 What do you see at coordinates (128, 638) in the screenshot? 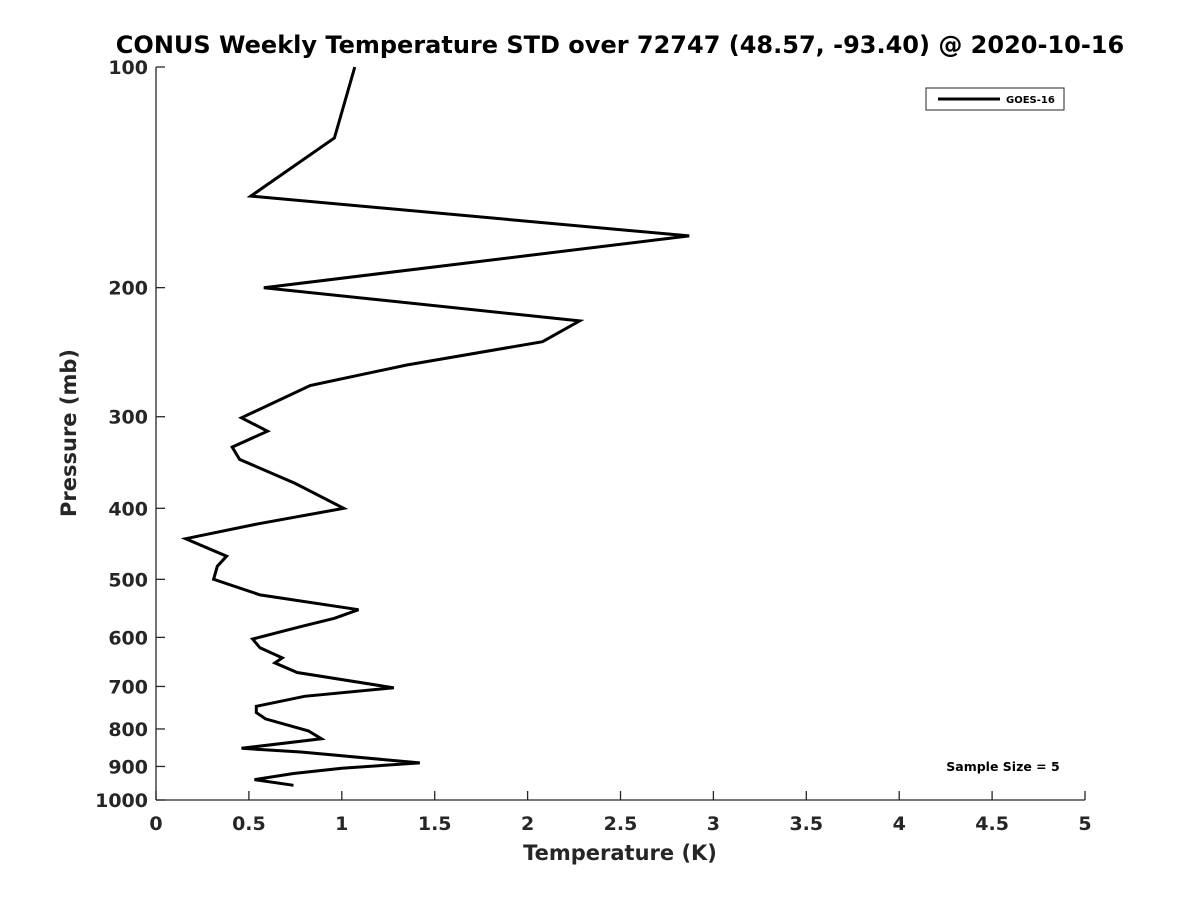
I see `y-tick-label: 600` at bounding box center [128, 638].